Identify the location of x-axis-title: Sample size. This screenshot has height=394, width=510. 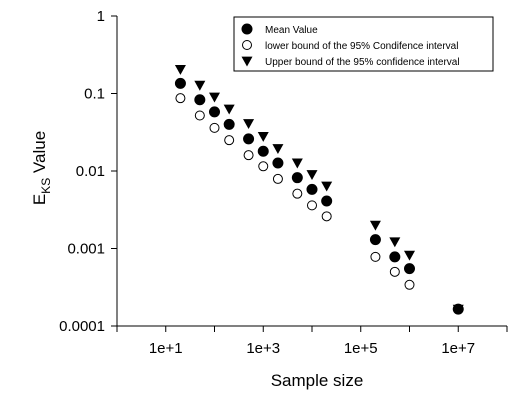
(317, 380).